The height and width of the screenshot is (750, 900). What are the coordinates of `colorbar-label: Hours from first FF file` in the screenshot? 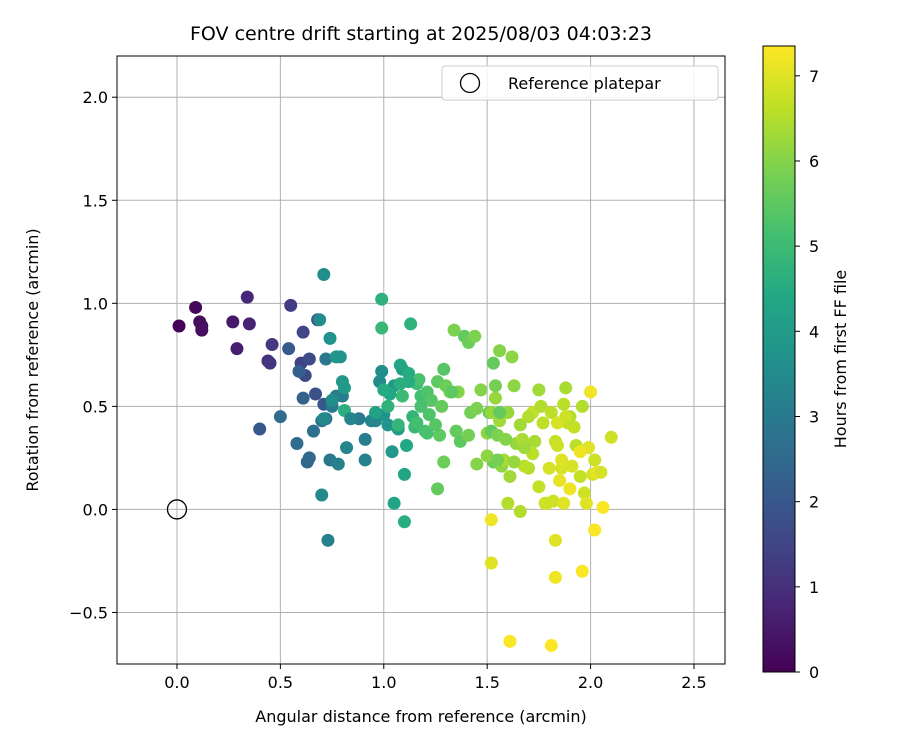 It's located at (840, 359).